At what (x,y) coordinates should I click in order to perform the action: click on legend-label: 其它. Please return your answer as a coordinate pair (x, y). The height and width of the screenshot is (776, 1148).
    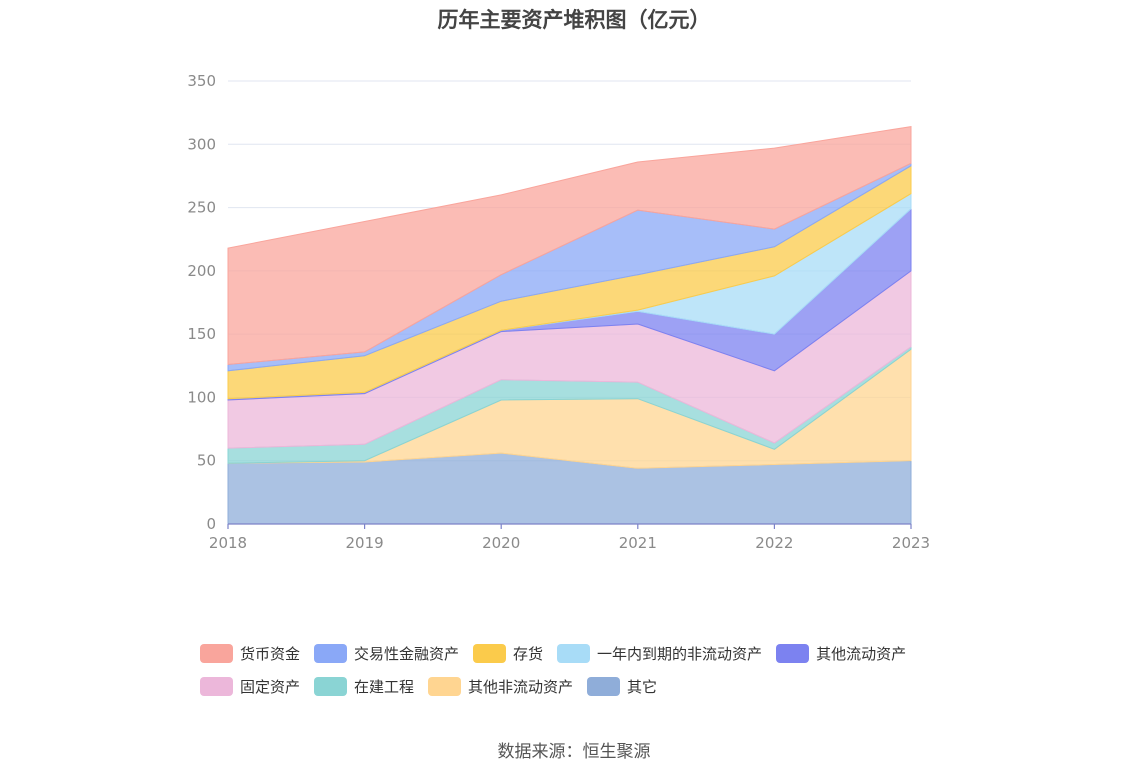
    Looking at the image, I should click on (642, 687).